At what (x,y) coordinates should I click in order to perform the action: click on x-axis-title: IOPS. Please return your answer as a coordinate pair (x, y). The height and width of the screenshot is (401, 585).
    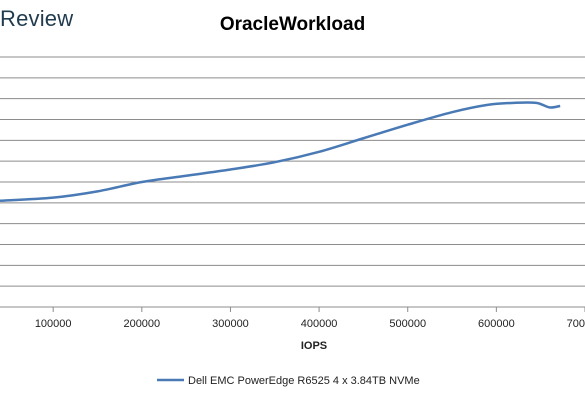
    Looking at the image, I should click on (314, 346).